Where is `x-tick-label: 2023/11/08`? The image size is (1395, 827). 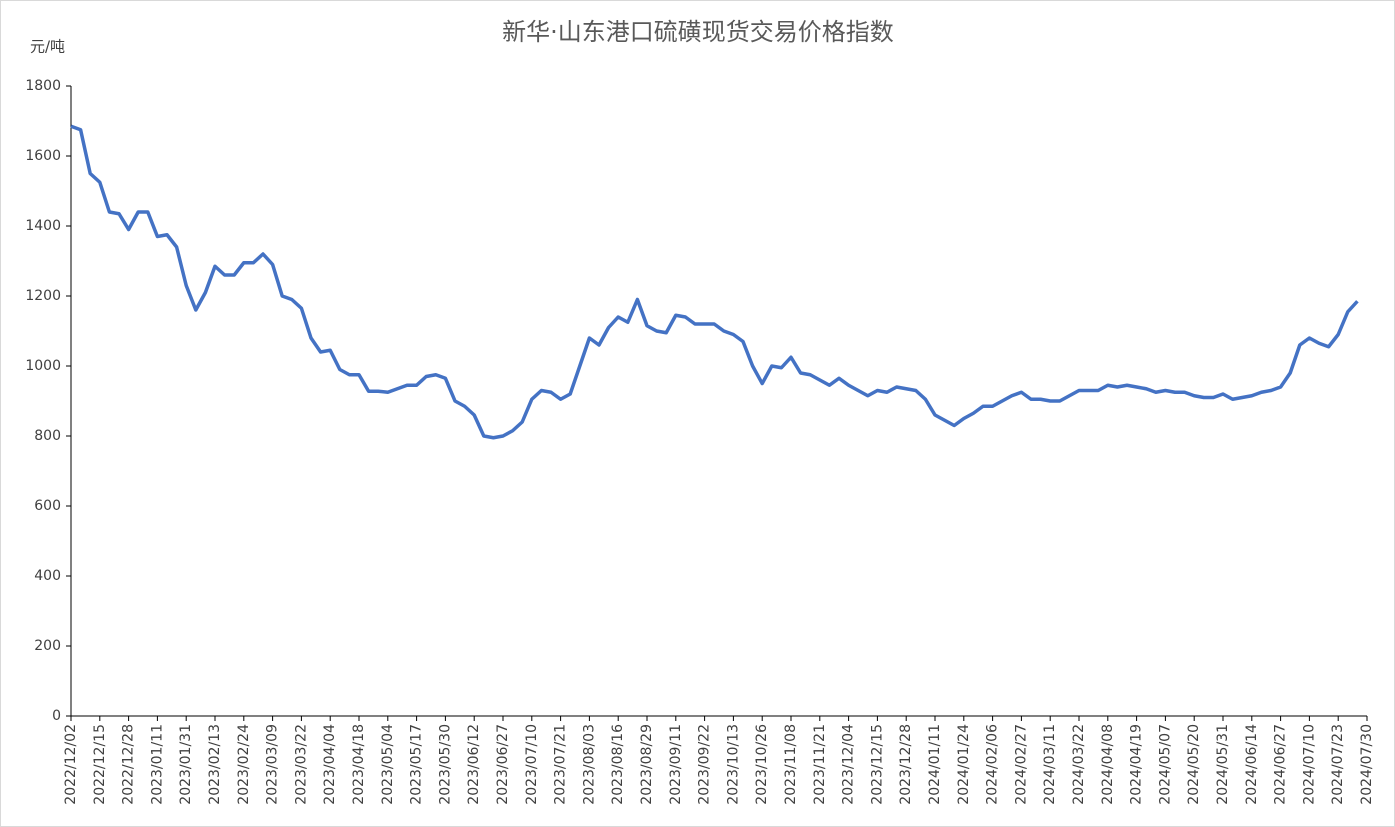 x-tick-label: 2023/11/08 is located at coordinates (791, 764).